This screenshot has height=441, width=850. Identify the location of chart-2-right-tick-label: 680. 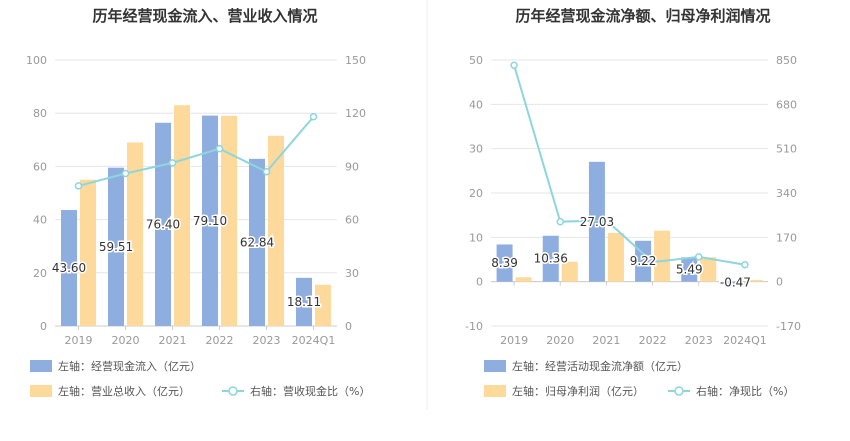
(786, 104).